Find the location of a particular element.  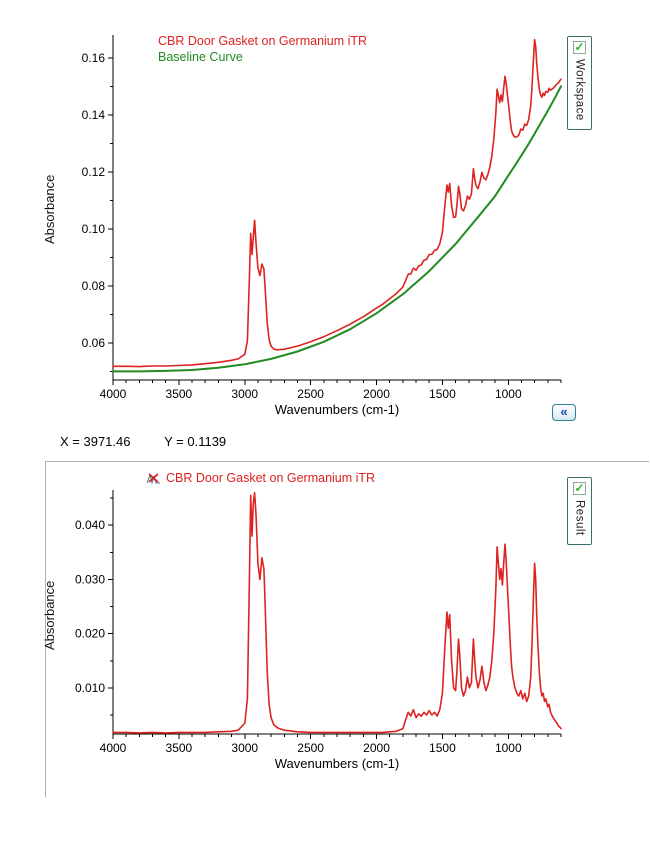

svg-text: 0.030 is located at coordinates (90, 579).